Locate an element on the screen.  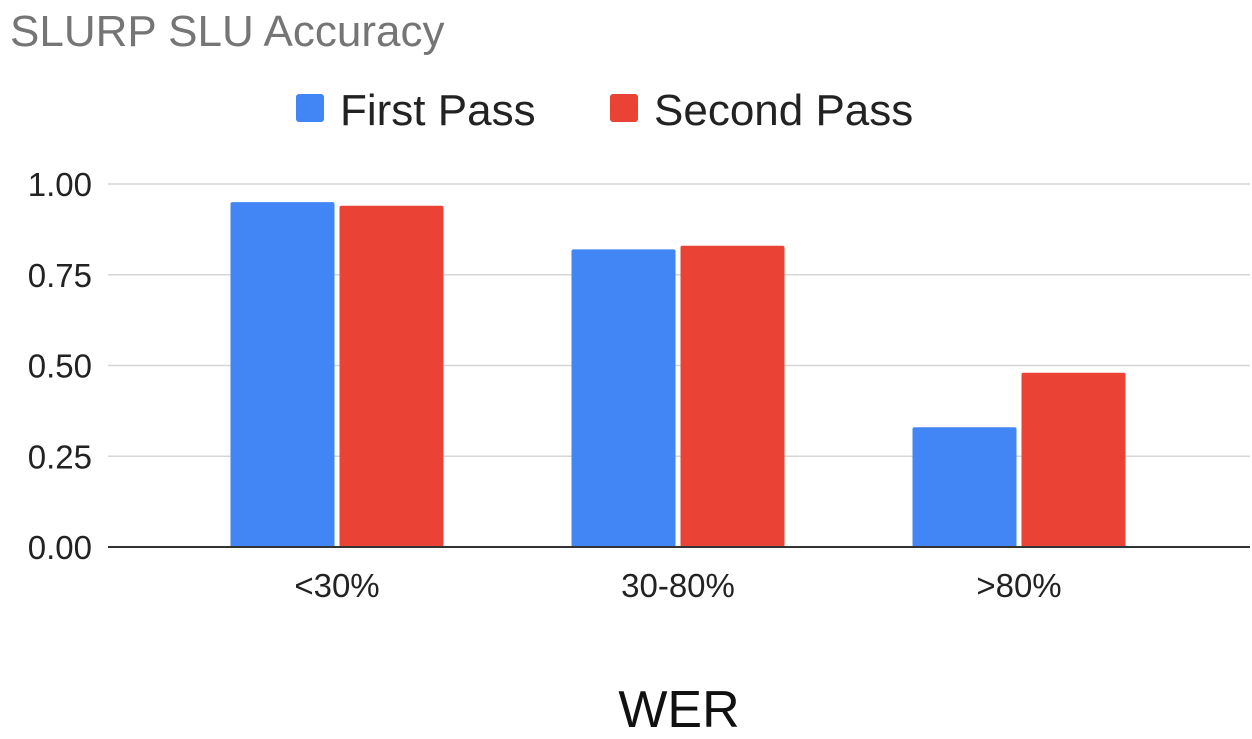
chart-title: SLURP SLU Accuracy is located at coordinates (227, 31).